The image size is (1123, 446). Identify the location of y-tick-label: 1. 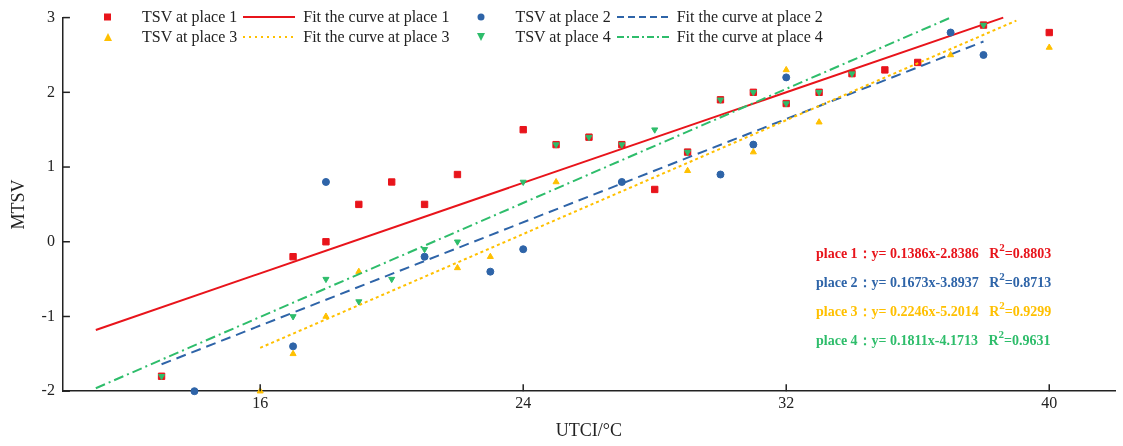
(50, 166).